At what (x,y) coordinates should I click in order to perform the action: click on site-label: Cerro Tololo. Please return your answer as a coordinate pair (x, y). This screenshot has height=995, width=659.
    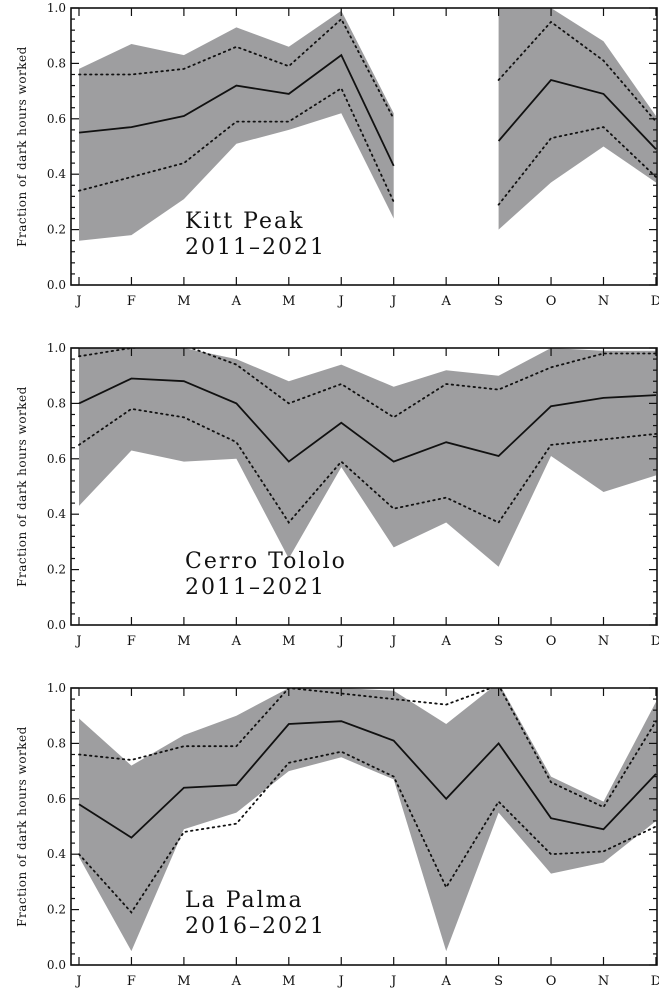
    Looking at the image, I should click on (266, 561).